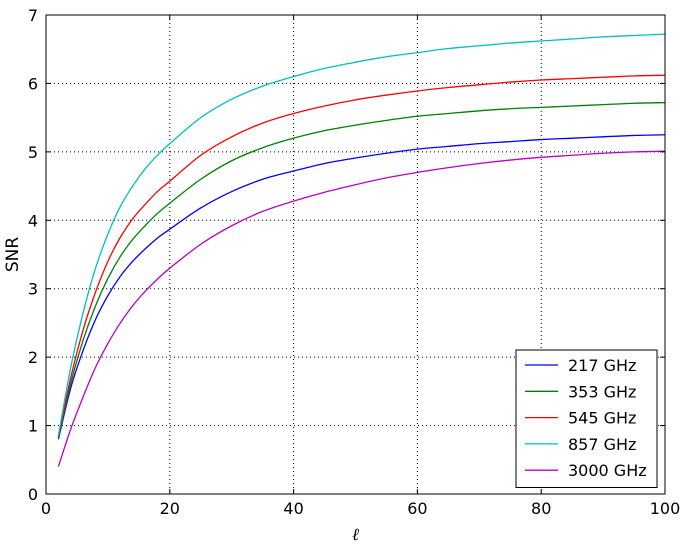  I want to click on legend-label: 545 GHz, so click(602, 418).